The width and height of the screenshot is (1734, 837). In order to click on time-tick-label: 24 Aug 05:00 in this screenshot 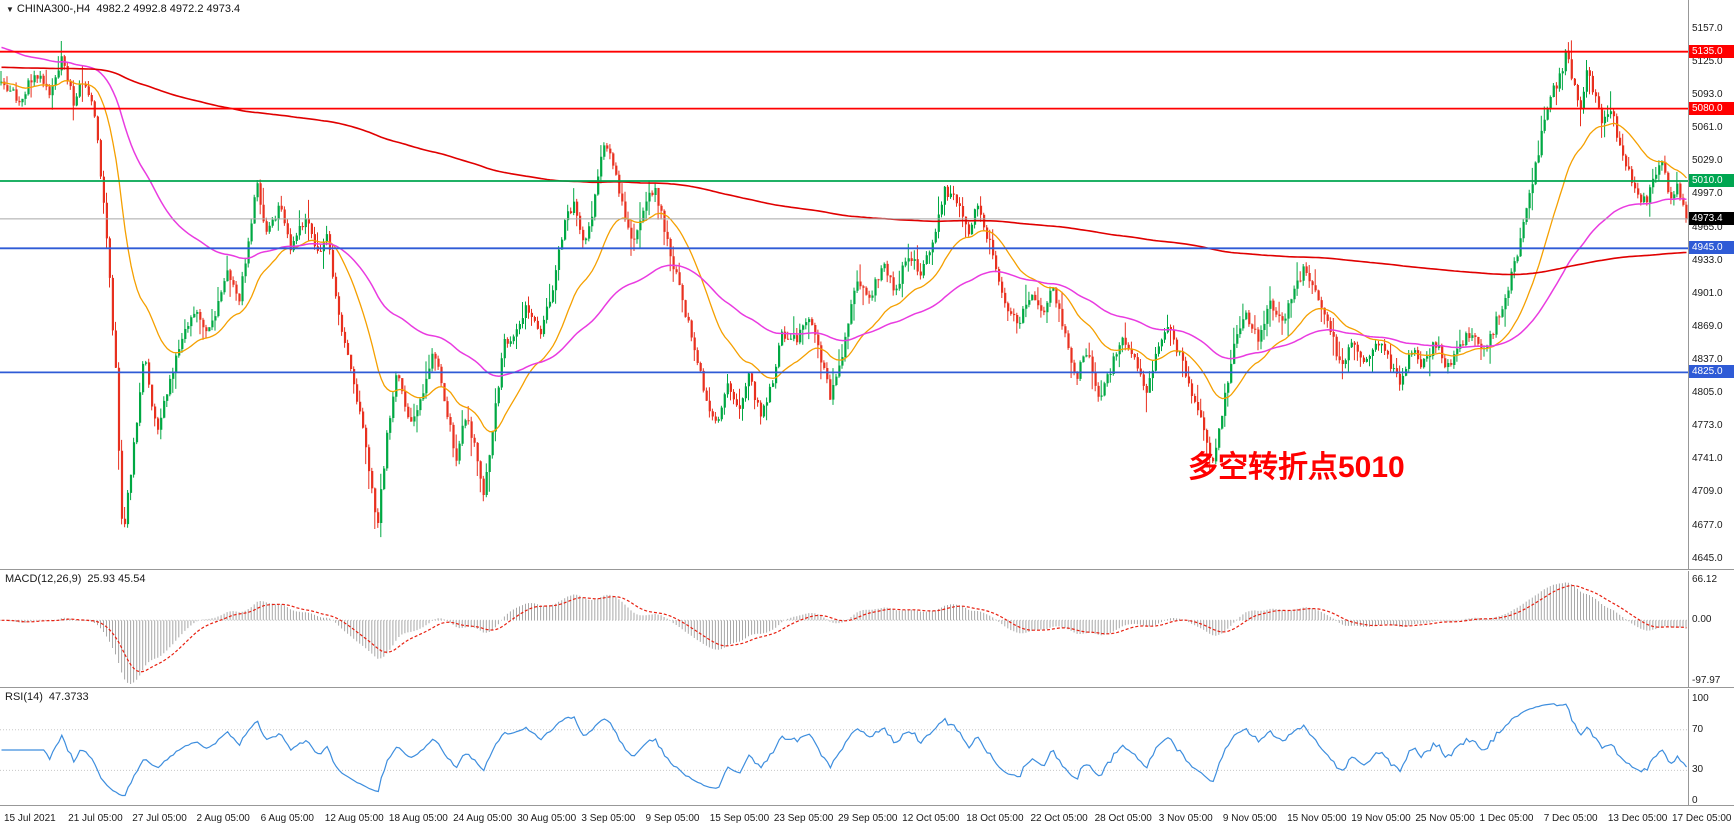, I will do `click(483, 818)`.